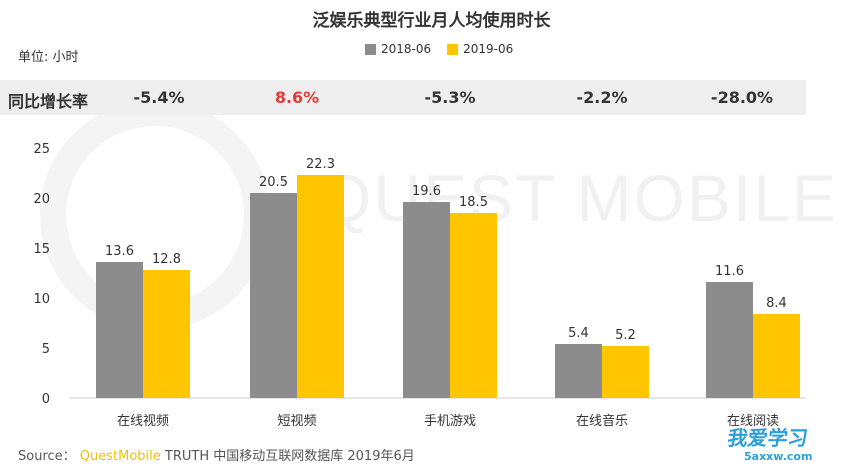  Describe the element at coordinates (289, 456) in the screenshot. I see `source-rest: TRUTH 中国移动互联网数据库 2019年6月` at that location.